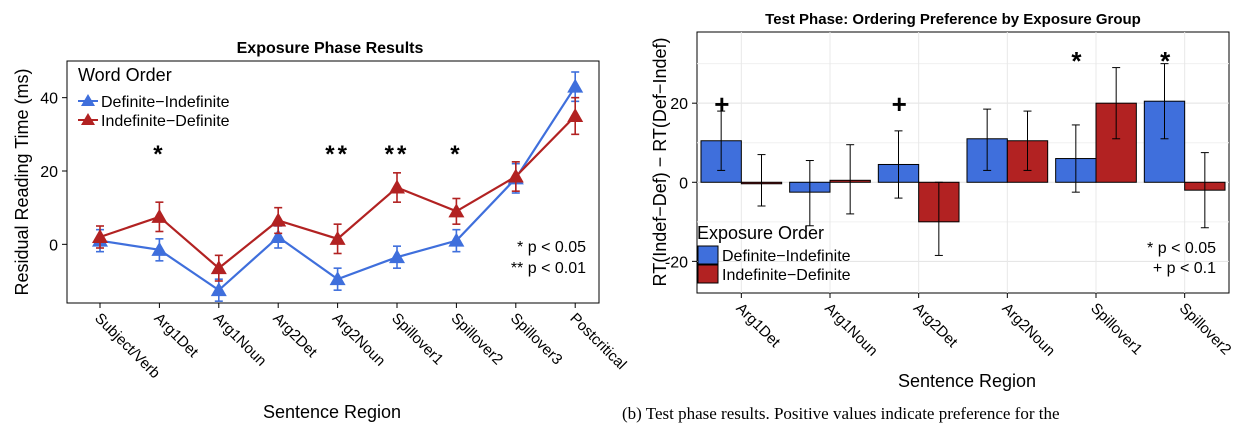 Image resolution: width=1235 pixels, height=423 pixels. Describe the element at coordinates (936, 326) in the screenshot. I see `right-x-tick-label-arg2det: Arg2Det` at that location.